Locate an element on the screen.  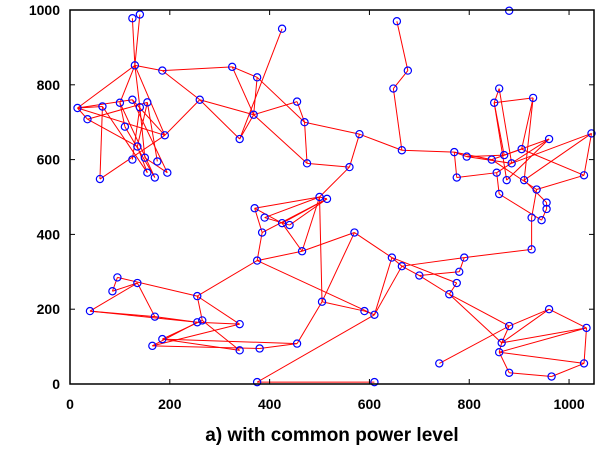
x-tick-label: 400 is located at coordinates (270, 404).